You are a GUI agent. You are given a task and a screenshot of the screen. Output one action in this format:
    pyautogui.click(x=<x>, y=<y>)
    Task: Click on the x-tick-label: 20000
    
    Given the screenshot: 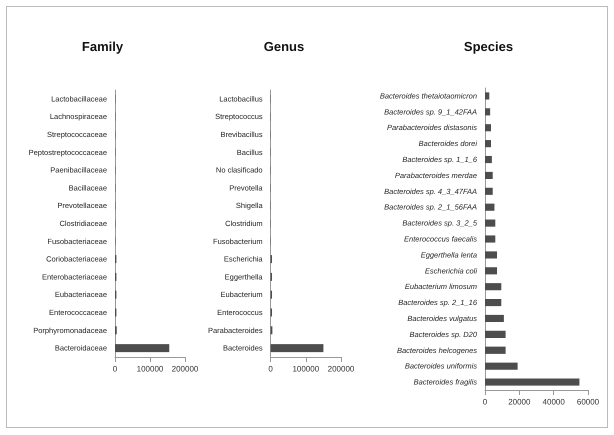 What is the action you would take?
    pyautogui.click(x=520, y=402)
    